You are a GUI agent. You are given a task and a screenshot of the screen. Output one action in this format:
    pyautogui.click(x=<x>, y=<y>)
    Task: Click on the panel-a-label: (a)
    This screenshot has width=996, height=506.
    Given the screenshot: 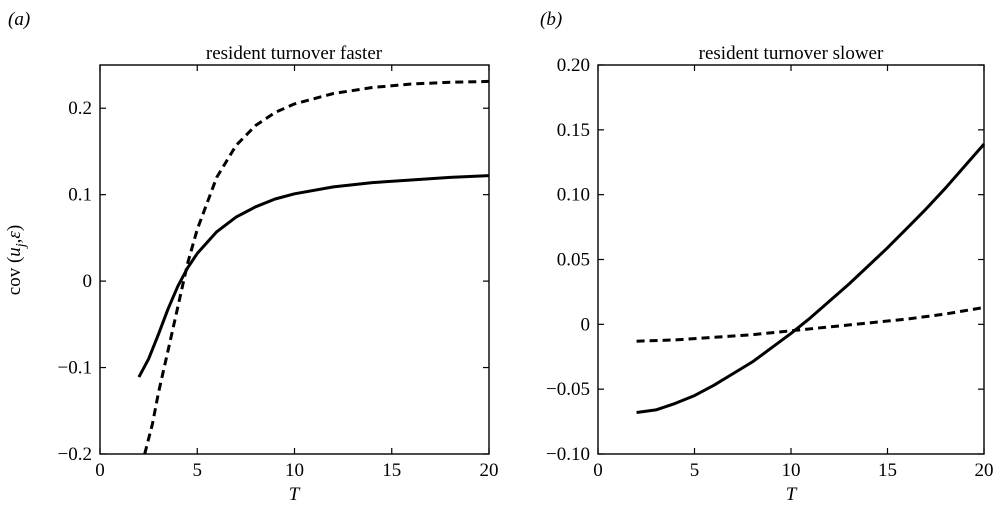 What is the action you would take?
    pyautogui.click(x=19, y=19)
    